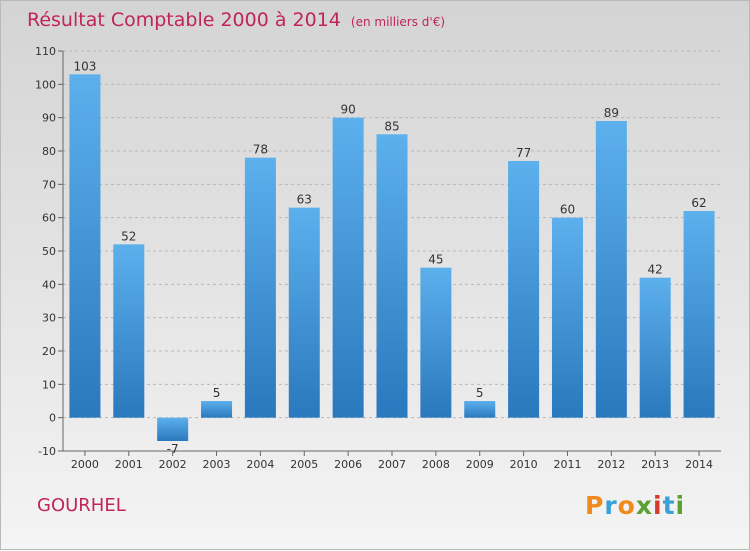 Image resolution: width=750 pixels, height=551 pixels. What do you see at coordinates (626, 505) in the screenshot?
I see `logo-letter: o` at bounding box center [626, 505].